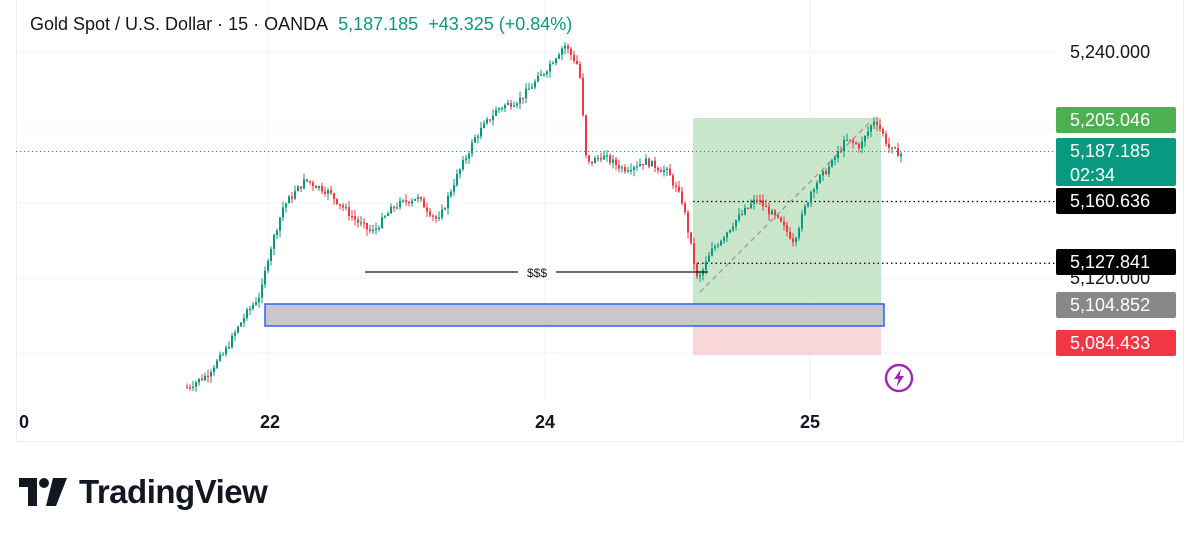 This screenshot has height=539, width=1199. What do you see at coordinates (537, 273) in the screenshot?
I see `liquidity-label: $$$` at bounding box center [537, 273].